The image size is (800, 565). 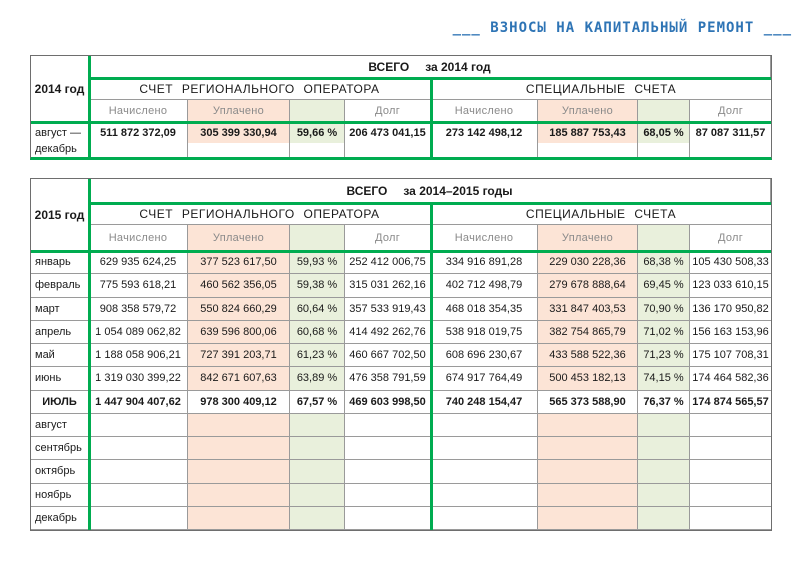 I want to click on value-cell: 59,93 %, so click(x=317, y=263).